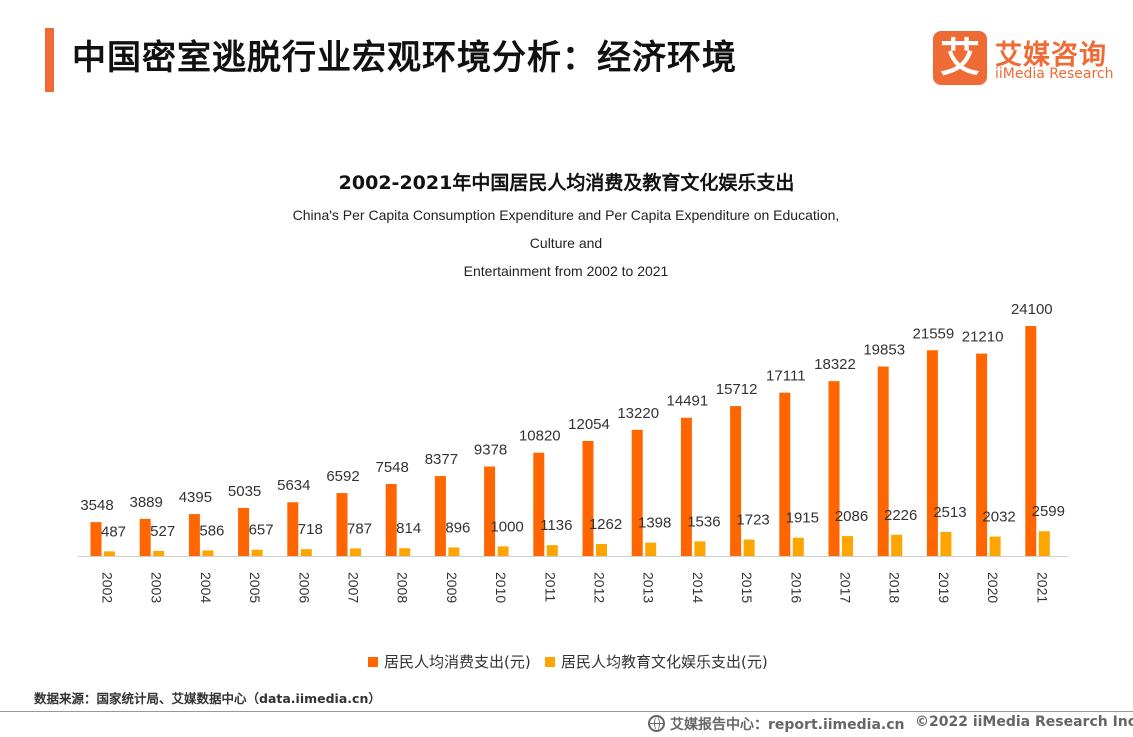 Image resolution: width=1133 pixels, height=737 pixels. What do you see at coordinates (588, 498) in the screenshot?
I see `bar-consumption-2012` at bounding box center [588, 498].